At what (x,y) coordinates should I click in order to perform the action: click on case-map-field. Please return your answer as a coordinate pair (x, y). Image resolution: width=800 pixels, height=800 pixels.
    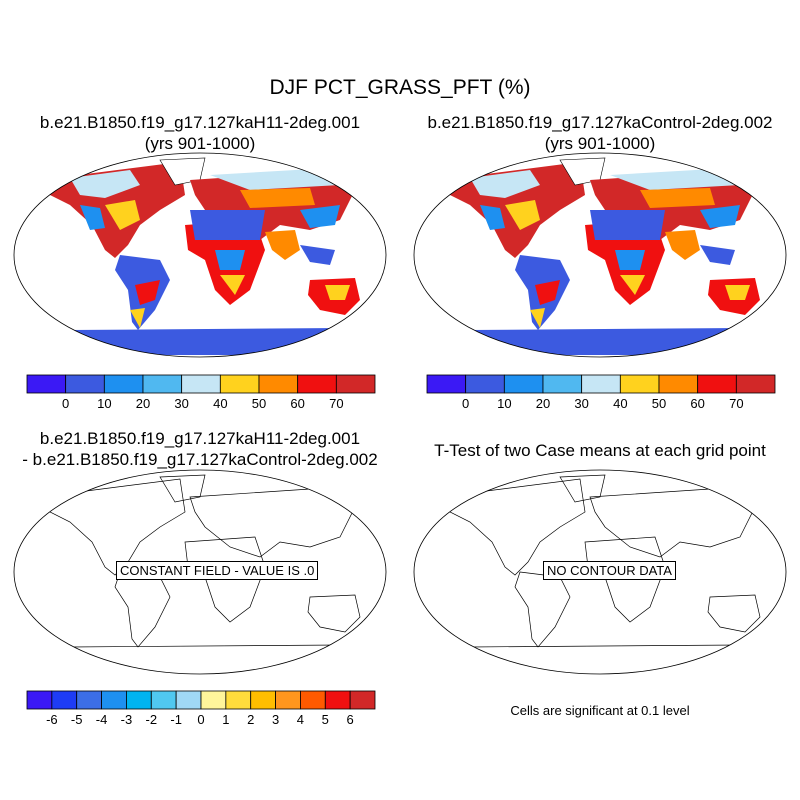
    Looking at the image, I should click on (200, 255).